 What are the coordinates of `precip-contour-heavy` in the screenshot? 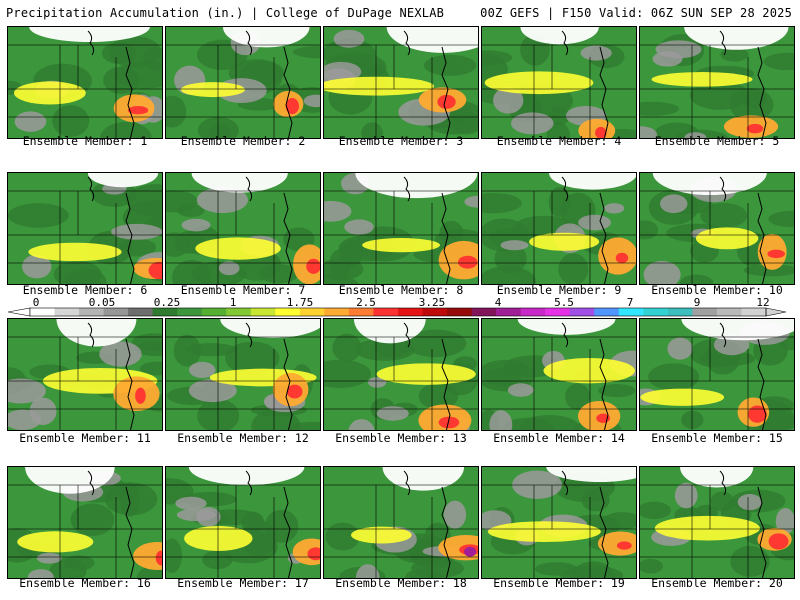 It's located at (458, 260).